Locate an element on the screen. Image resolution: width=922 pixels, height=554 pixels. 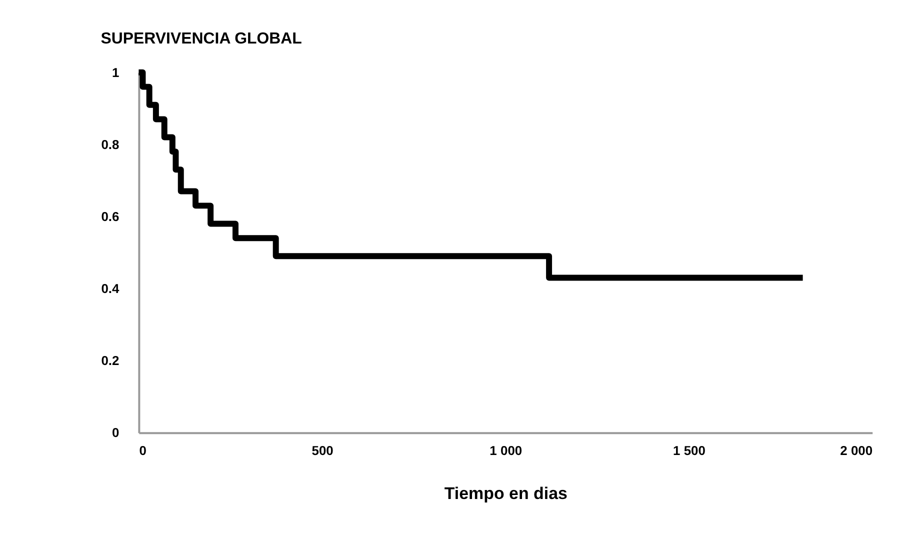
x-tick-label: 0 is located at coordinates (142, 450).